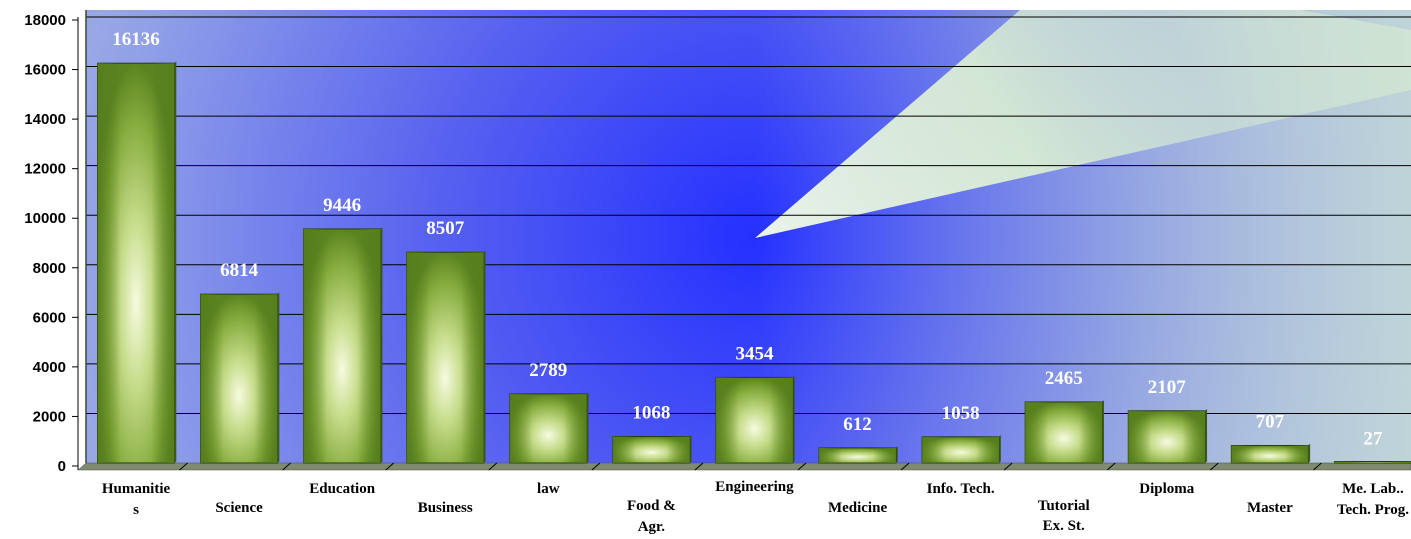  Describe the element at coordinates (1270, 508) in the screenshot. I see `x-category-label: Master` at that location.